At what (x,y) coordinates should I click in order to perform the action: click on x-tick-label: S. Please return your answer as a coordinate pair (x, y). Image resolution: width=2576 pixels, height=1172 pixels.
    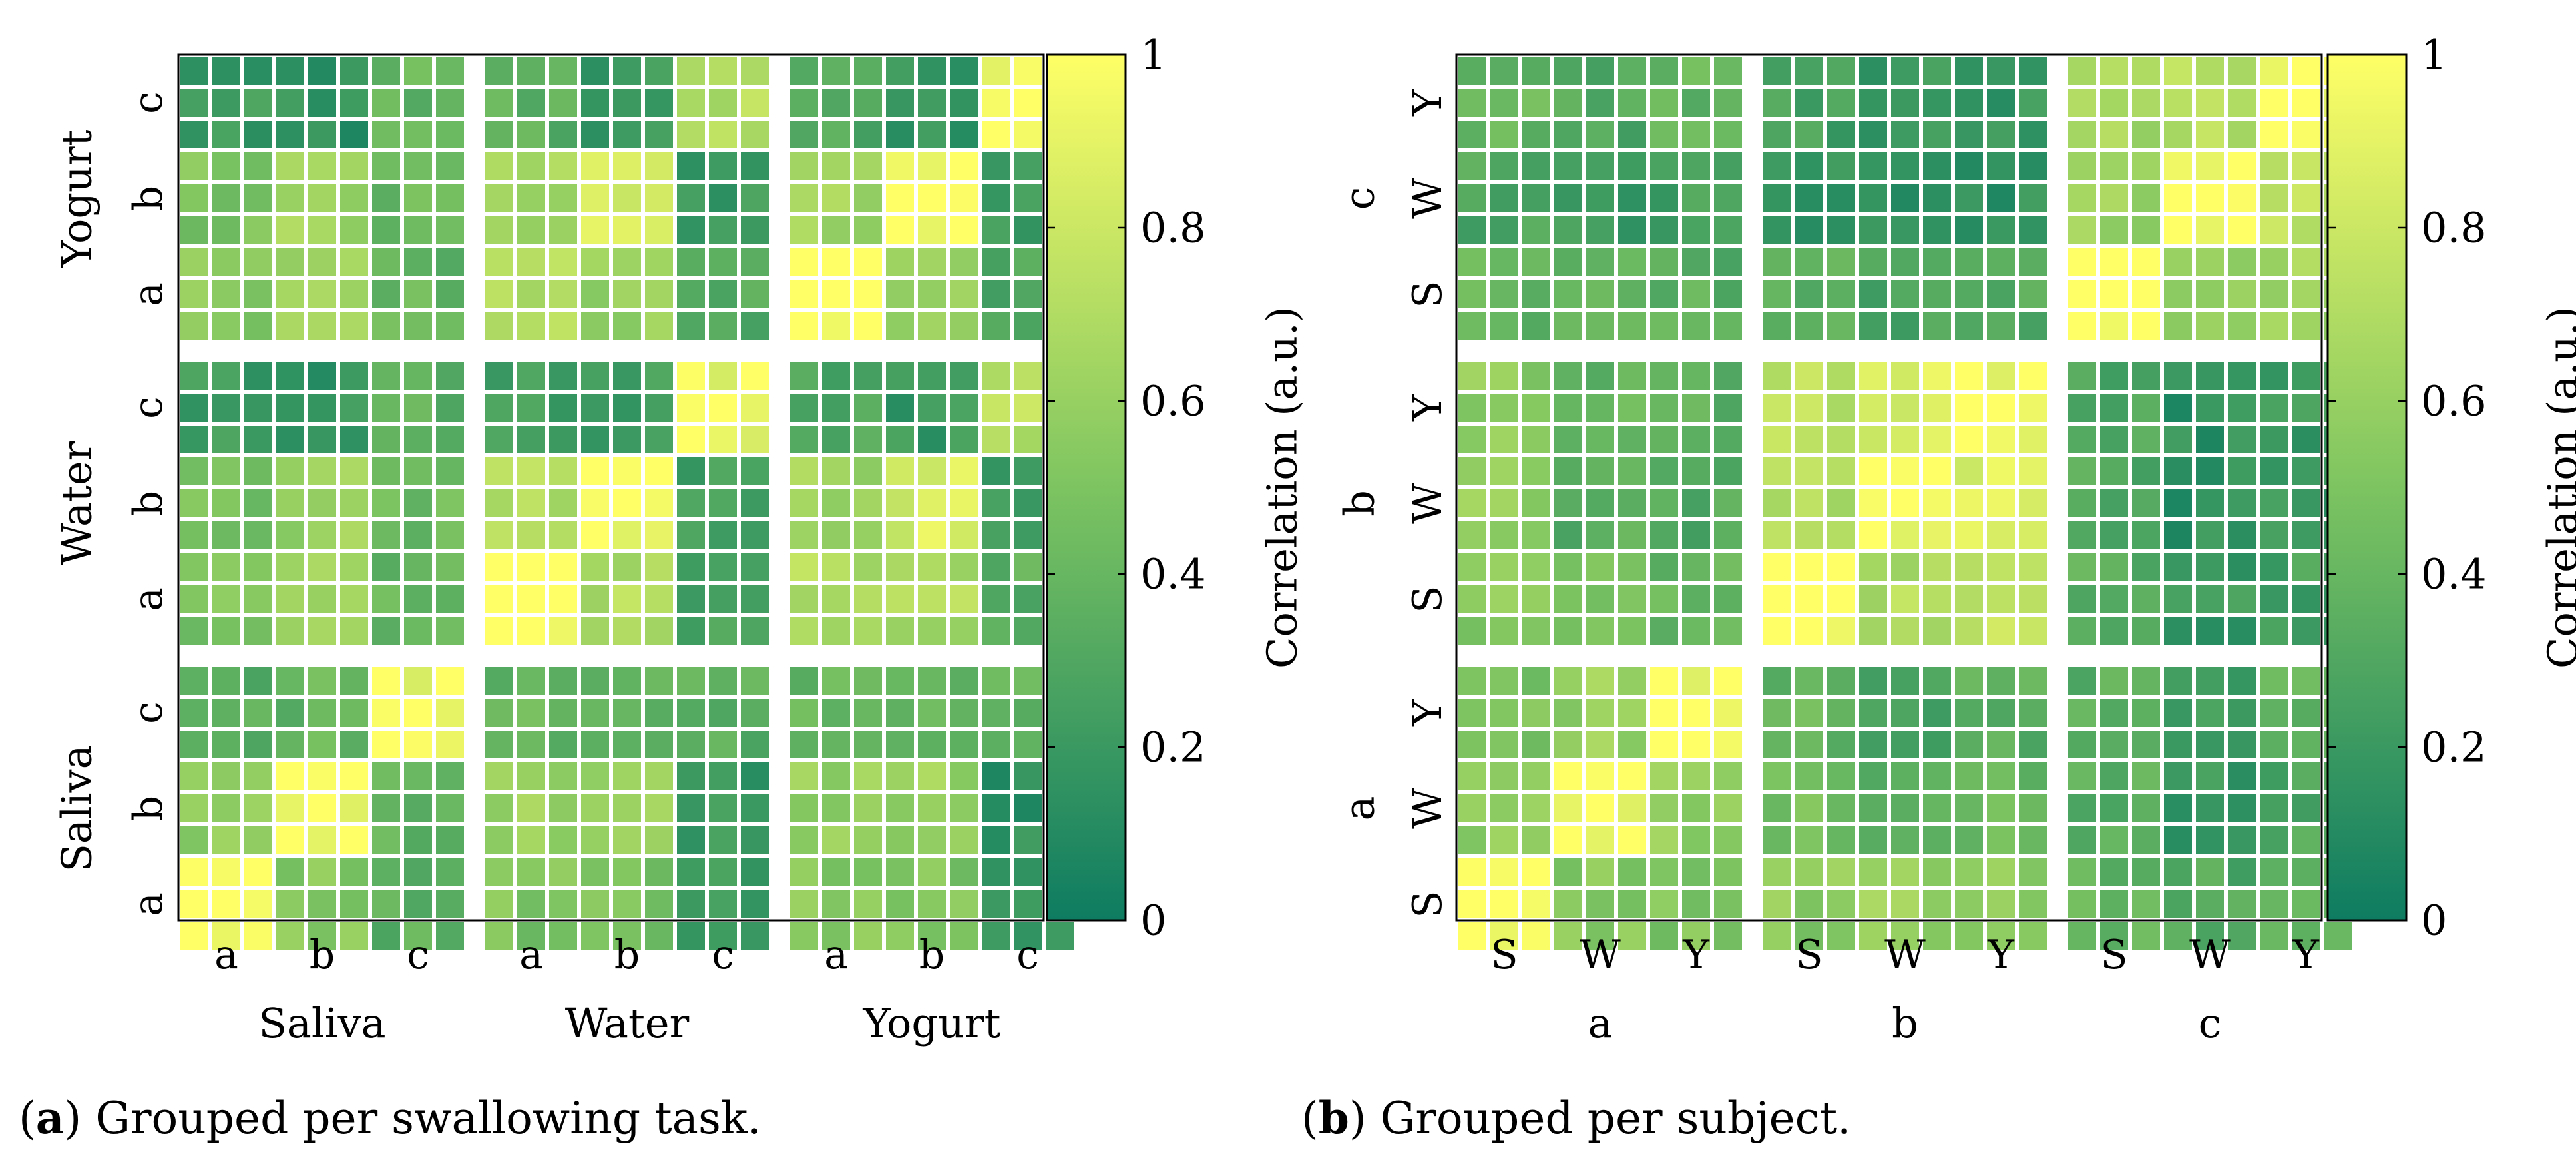
    Looking at the image, I should click on (1504, 955).